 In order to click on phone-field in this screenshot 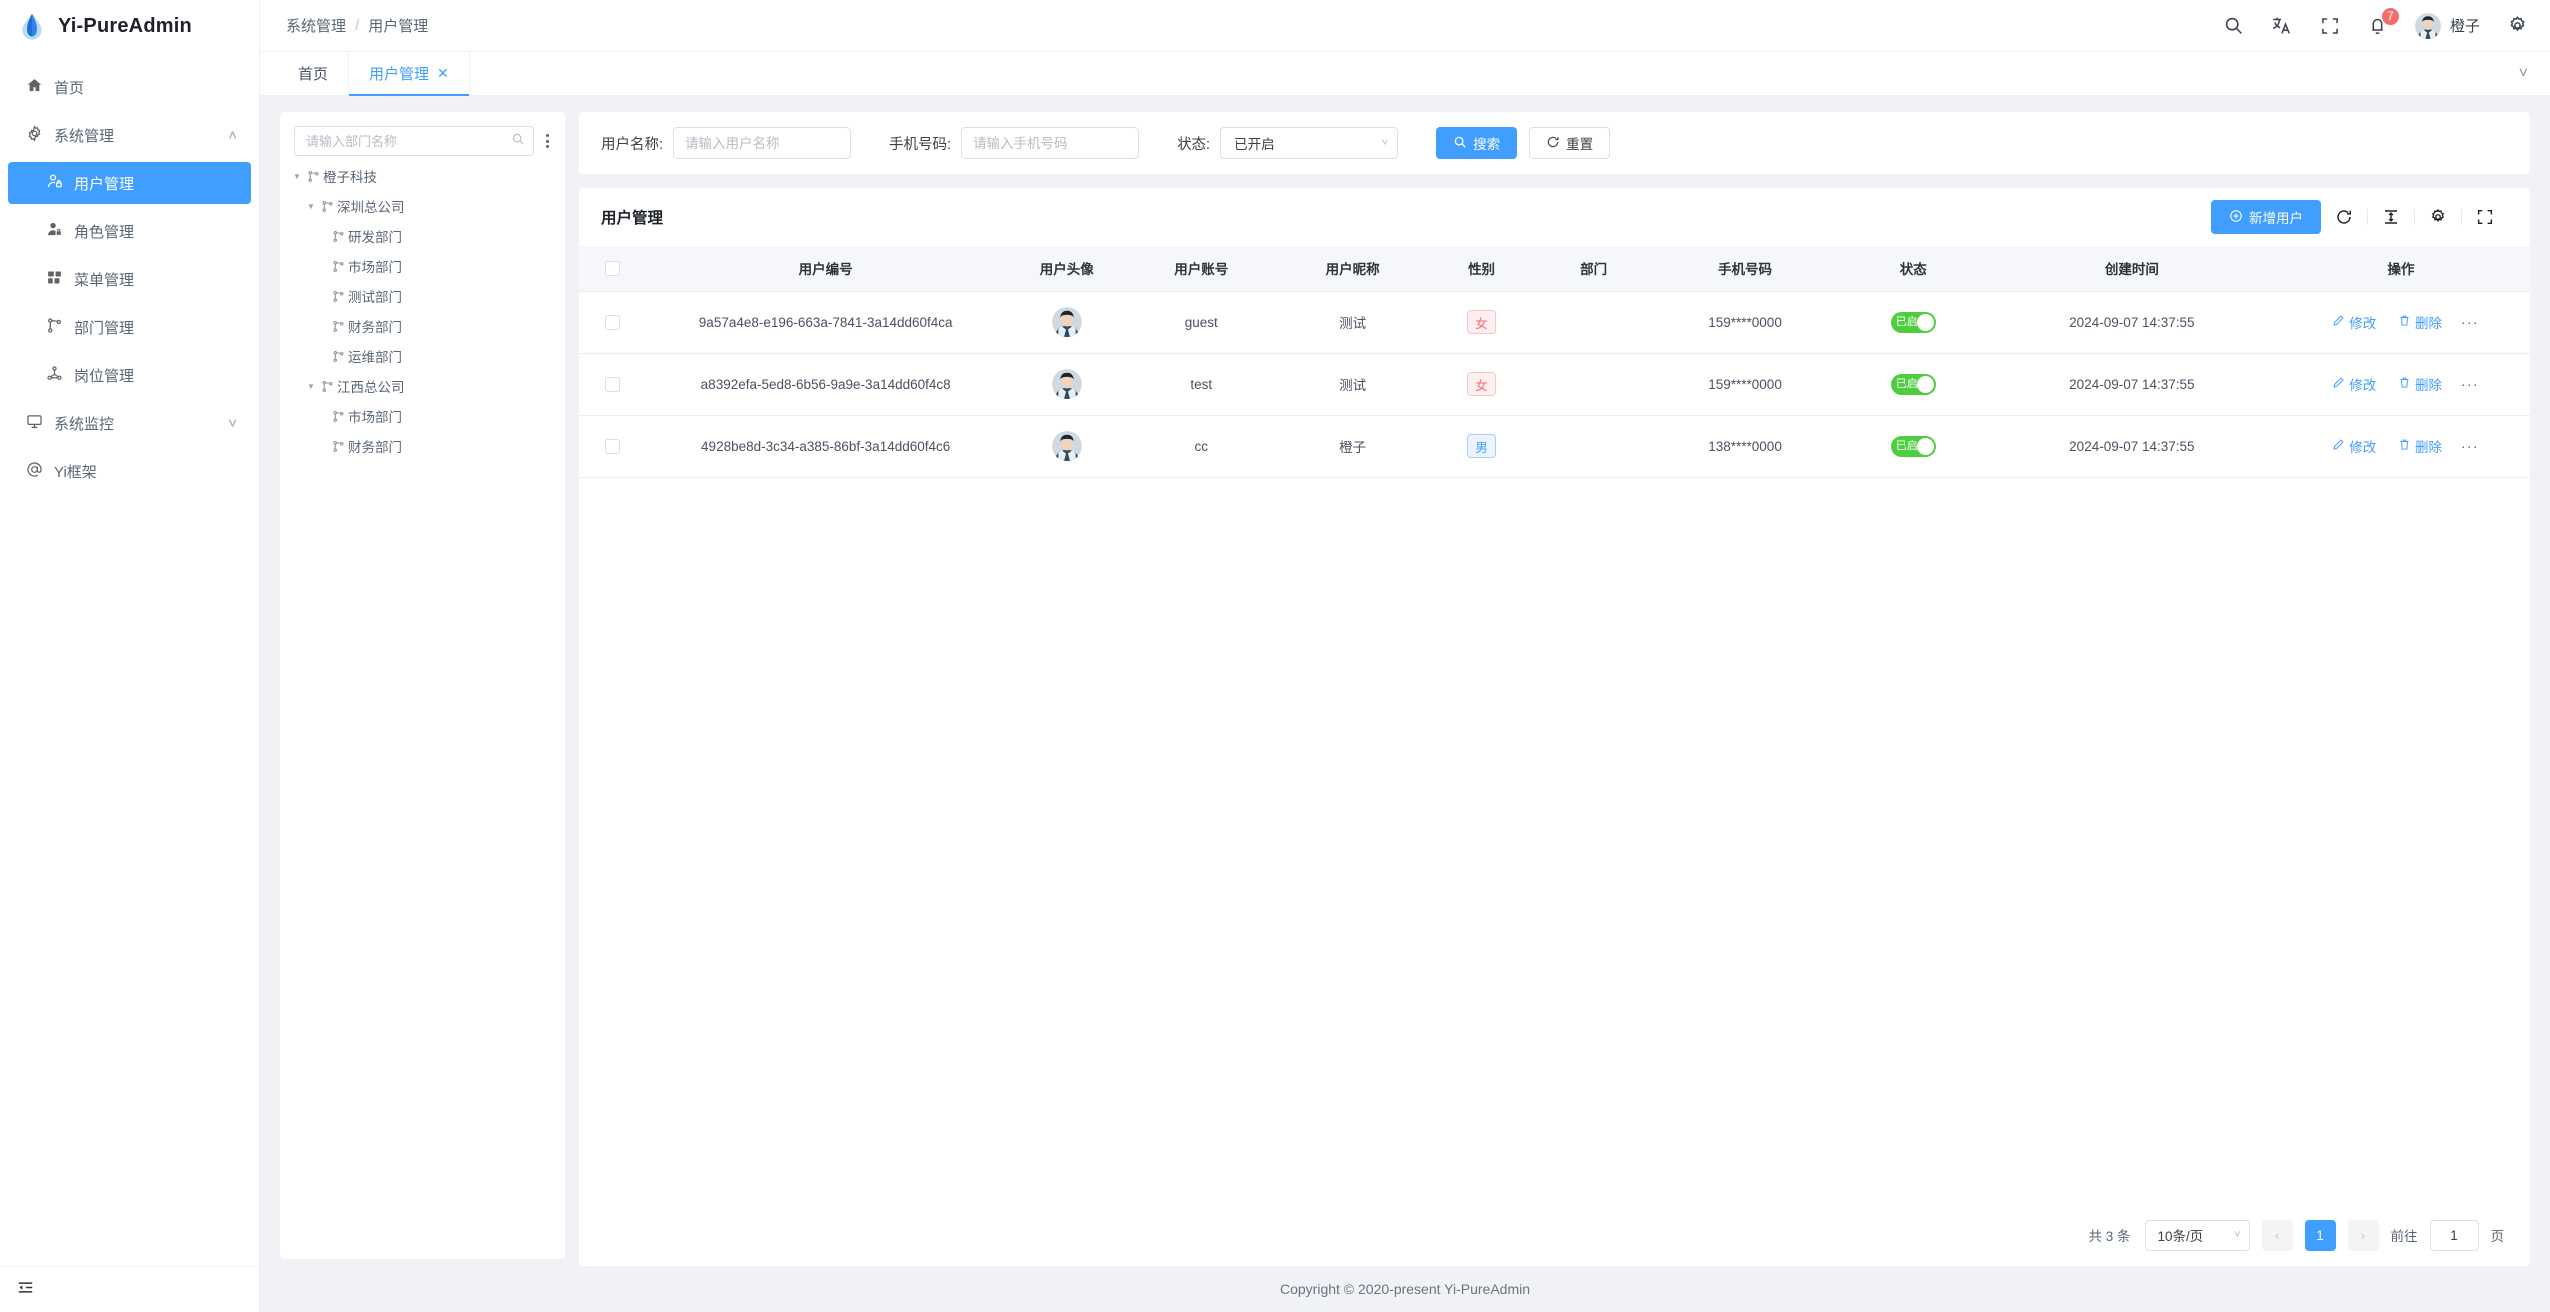, I will do `click(1050, 143)`.